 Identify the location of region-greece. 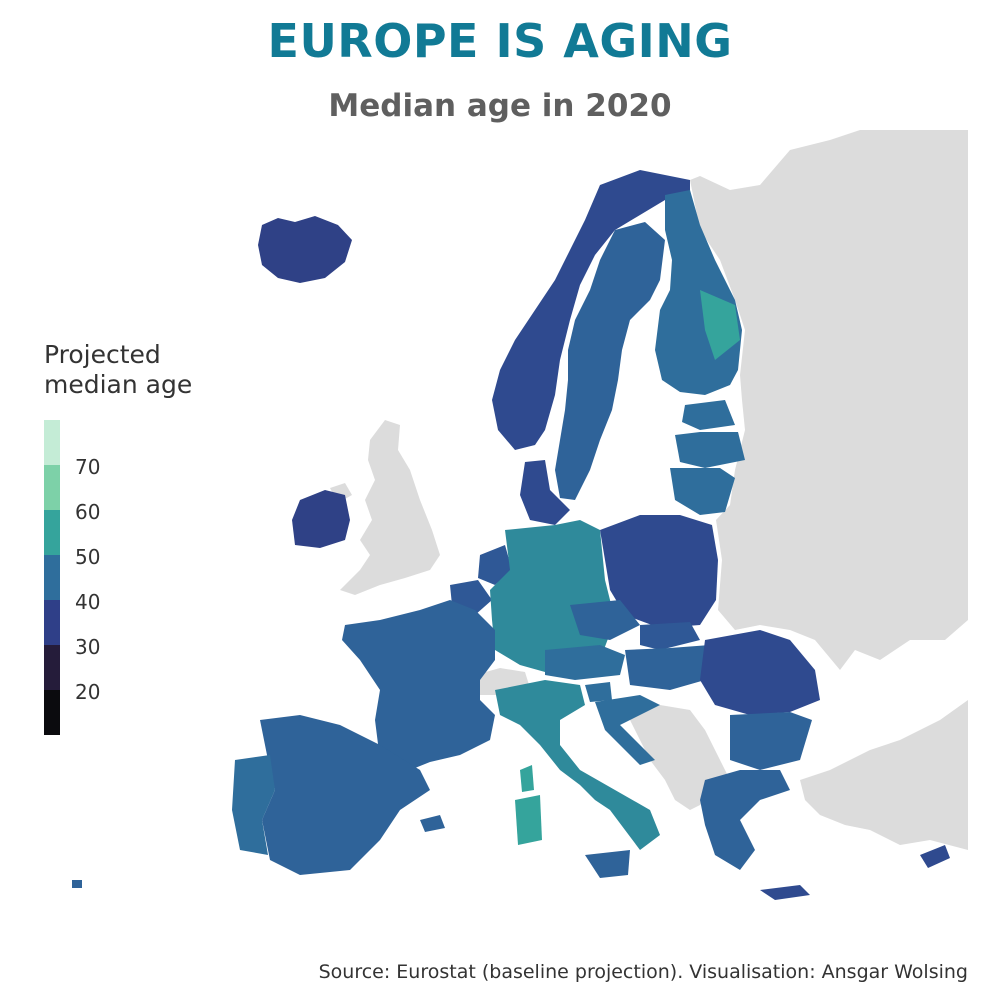
(745, 820).